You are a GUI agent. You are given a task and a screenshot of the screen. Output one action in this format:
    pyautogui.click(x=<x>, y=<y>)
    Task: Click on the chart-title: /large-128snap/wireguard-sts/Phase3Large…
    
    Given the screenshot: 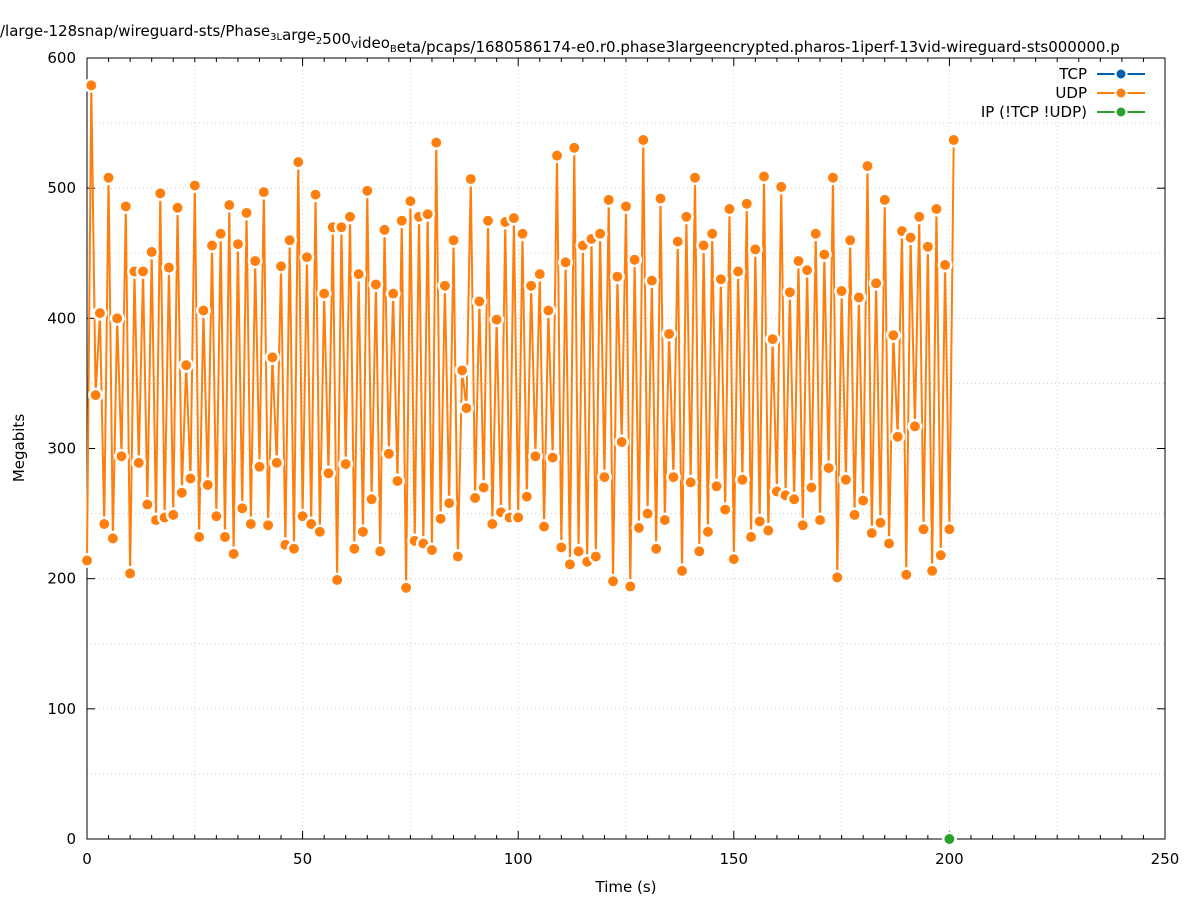 What is the action you would take?
    pyautogui.click(x=560, y=39)
    